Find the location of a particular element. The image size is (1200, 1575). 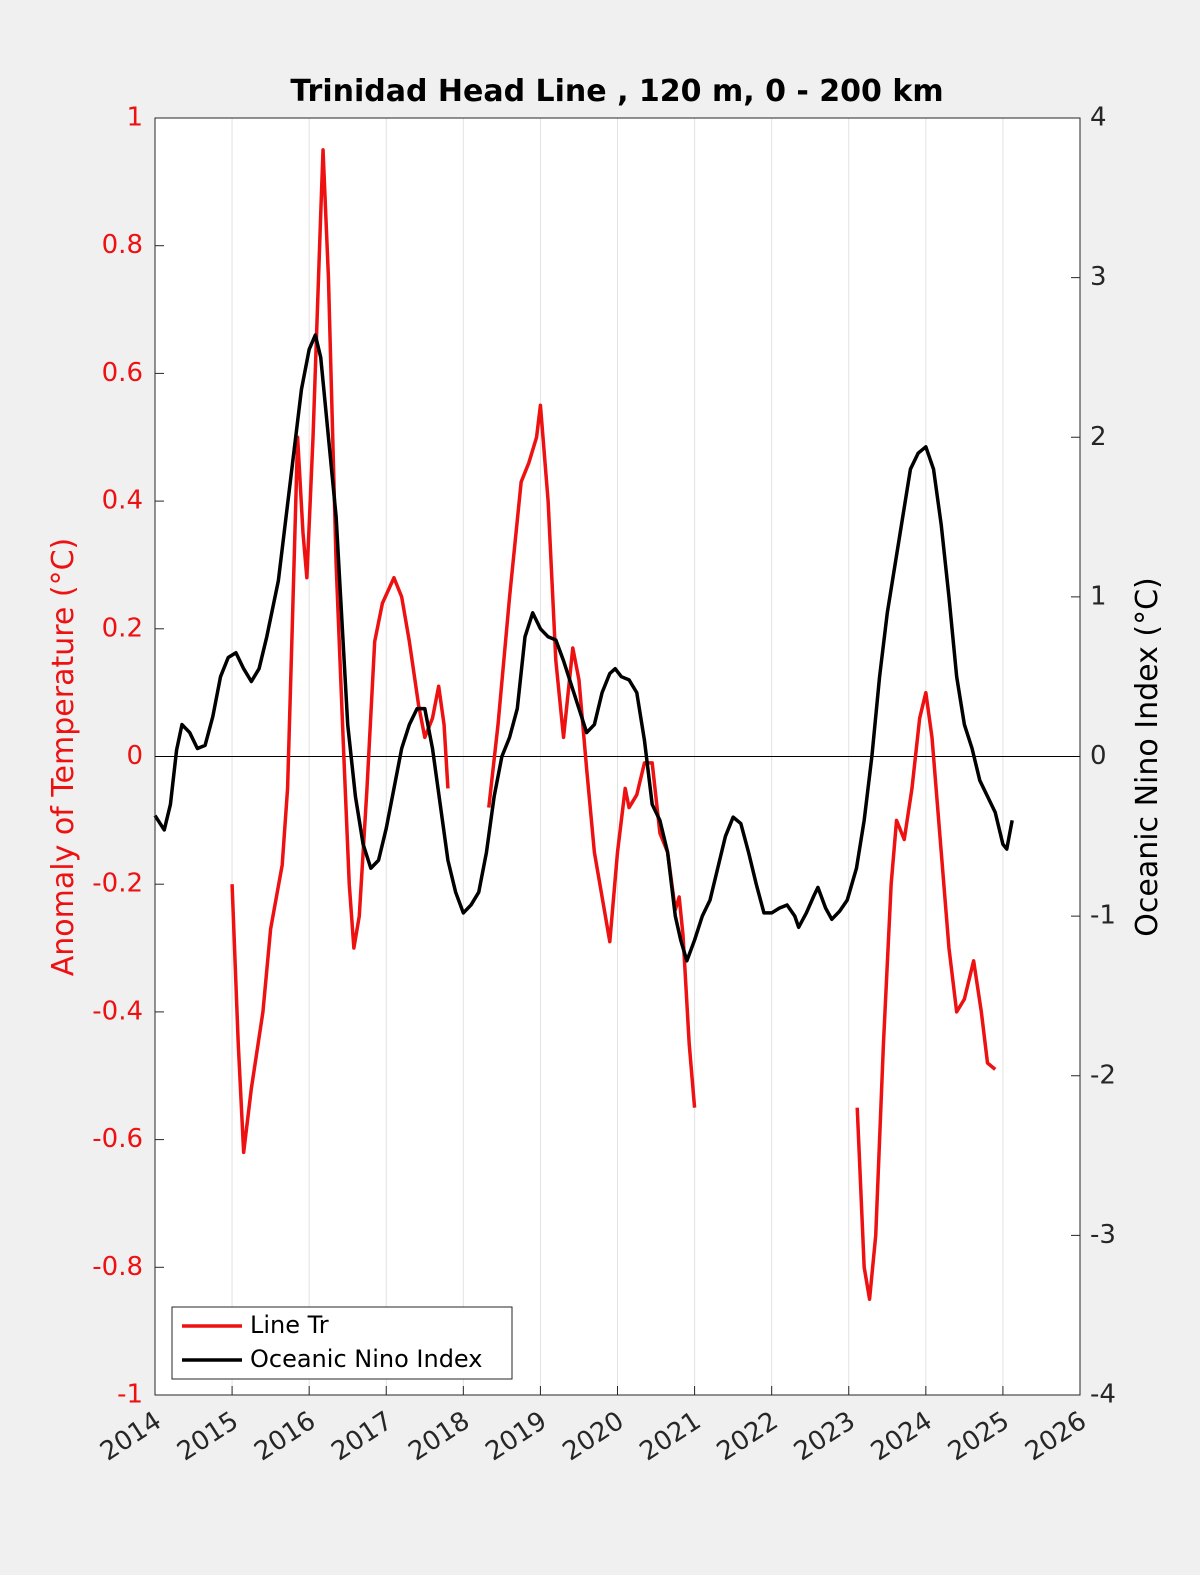

x-tick-label: 2025 is located at coordinates (979, 1436).